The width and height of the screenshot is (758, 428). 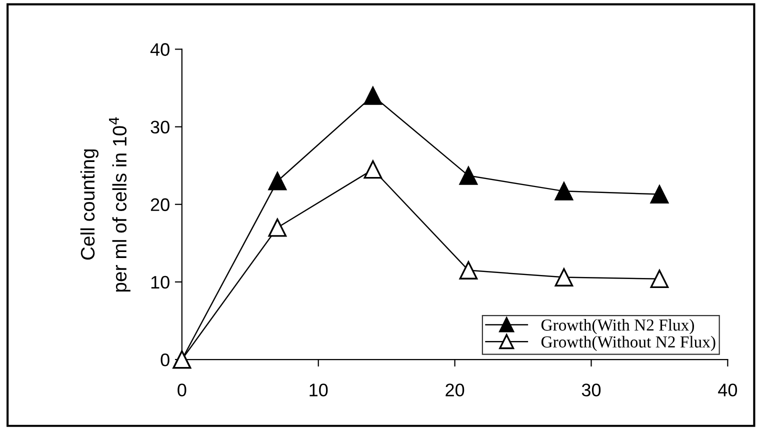 I want to click on x-tick-label: 0, so click(x=182, y=390).